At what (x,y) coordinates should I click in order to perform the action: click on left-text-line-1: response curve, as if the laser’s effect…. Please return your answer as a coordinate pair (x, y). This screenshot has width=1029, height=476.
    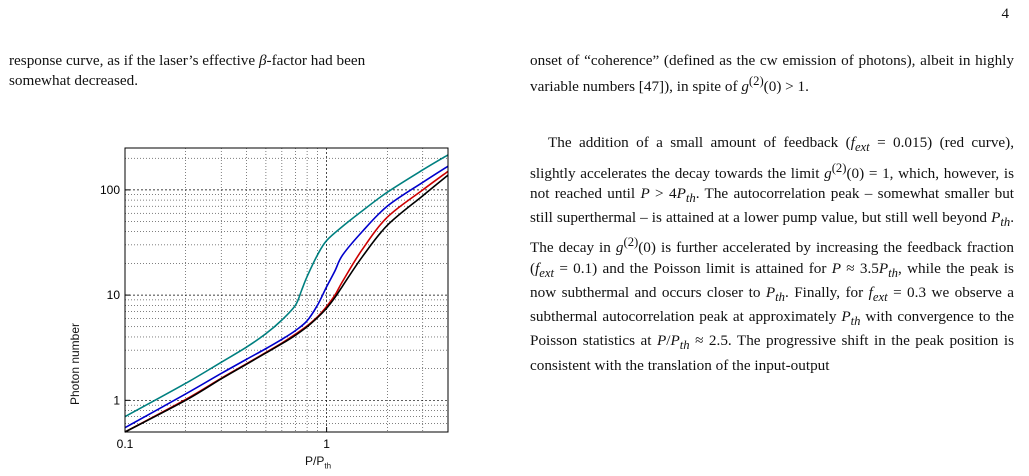
    Looking at the image, I should click on (187, 60).